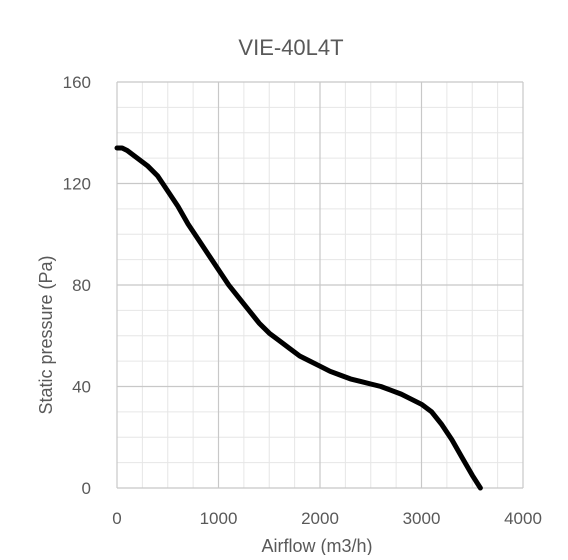 This screenshot has width=568, height=560. What do you see at coordinates (320, 518) in the screenshot?
I see `x-tick-label: 2000` at bounding box center [320, 518].